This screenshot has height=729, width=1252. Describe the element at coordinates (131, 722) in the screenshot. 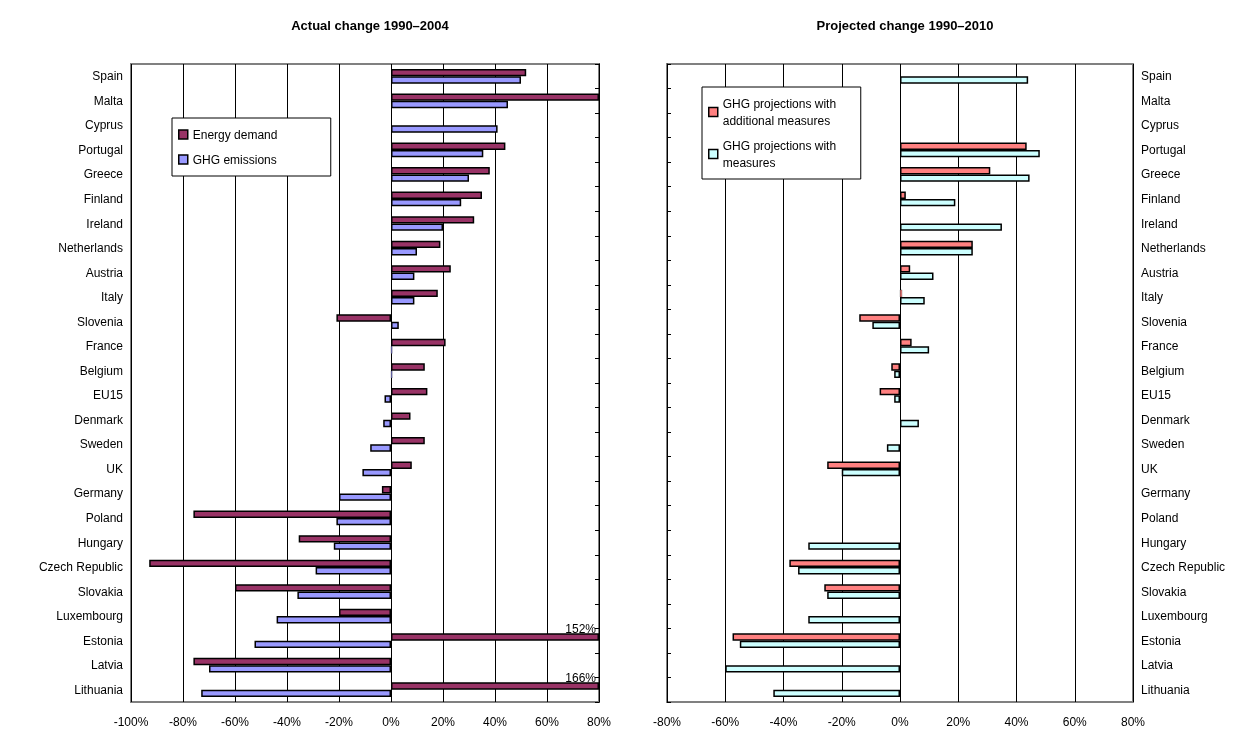

I see `x-tick-label: -100%` at that location.